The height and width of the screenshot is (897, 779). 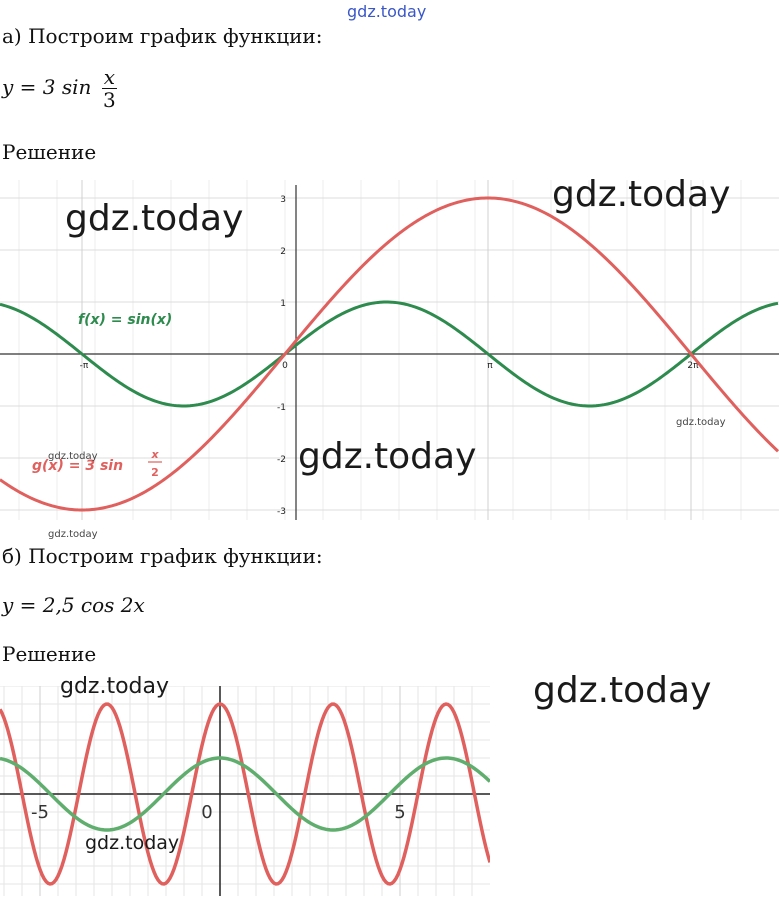 I want to click on header-watermark: gdz.today, so click(x=387, y=11).